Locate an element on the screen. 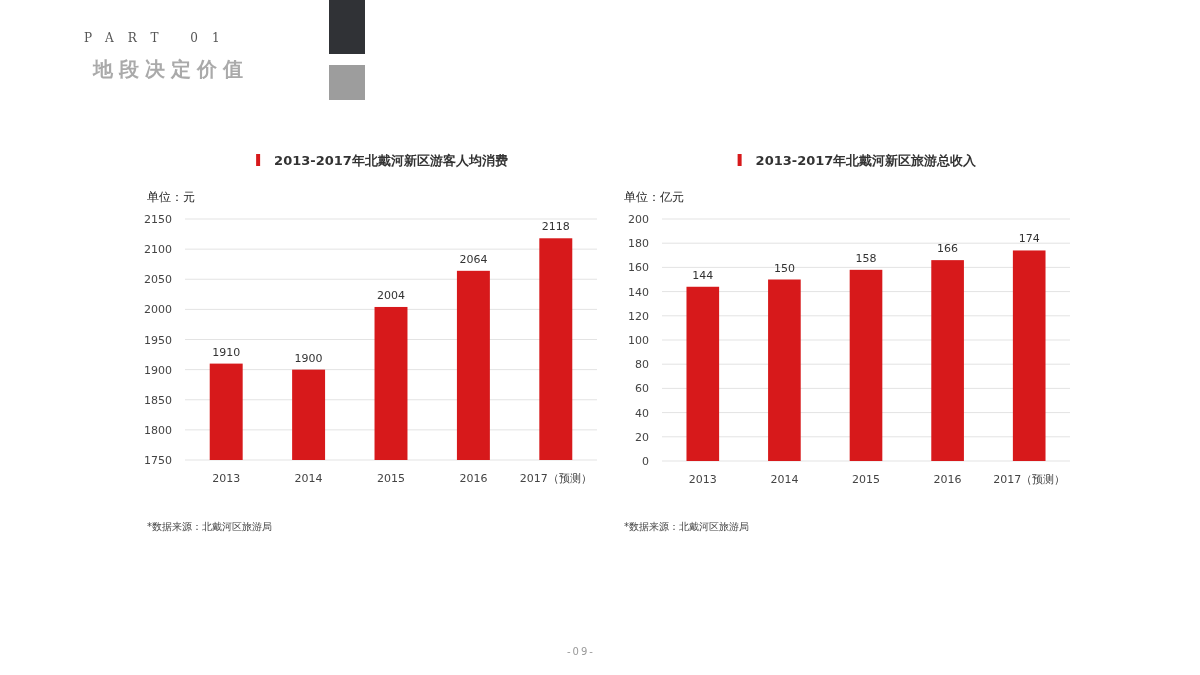 The height and width of the screenshot is (675, 1200). data-label: 174 is located at coordinates (1029, 239).